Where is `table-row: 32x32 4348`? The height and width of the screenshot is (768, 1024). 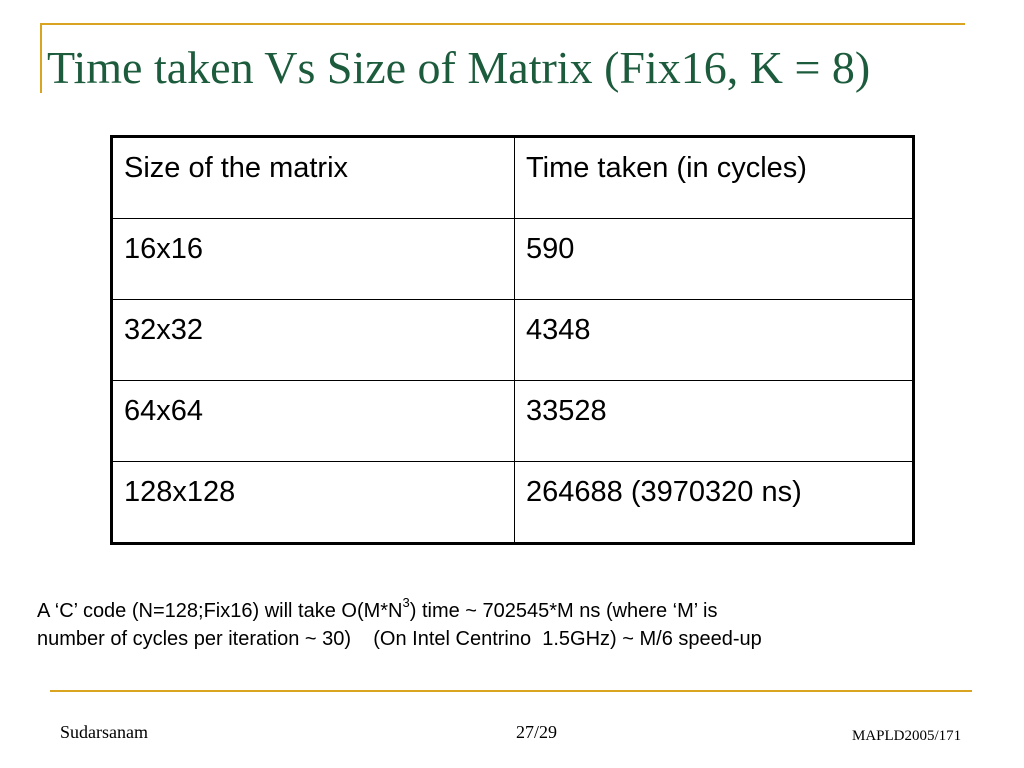 table-row: 32x32 4348 is located at coordinates (512, 340).